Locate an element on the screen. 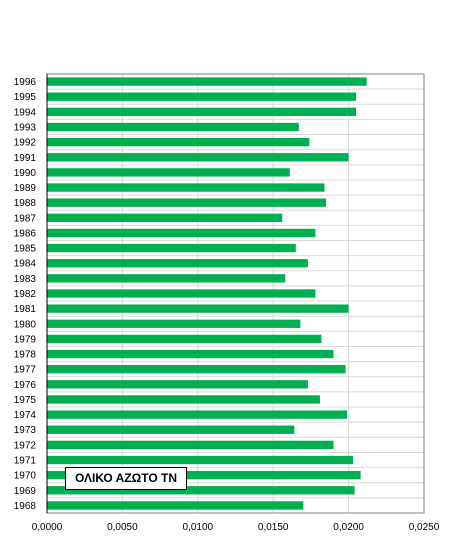 The width and height of the screenshot is (461, 549). y-category-label: 1969 is located at coordinates (25, 491).